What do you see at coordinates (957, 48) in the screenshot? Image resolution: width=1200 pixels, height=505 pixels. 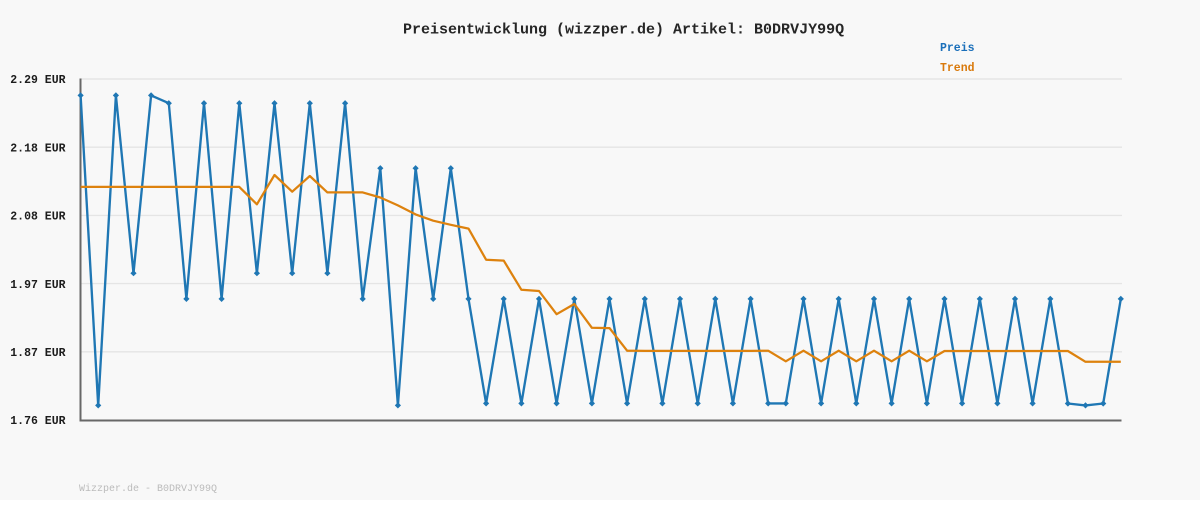 I see `svg-text: Preis` at bounding box center [957, 48].